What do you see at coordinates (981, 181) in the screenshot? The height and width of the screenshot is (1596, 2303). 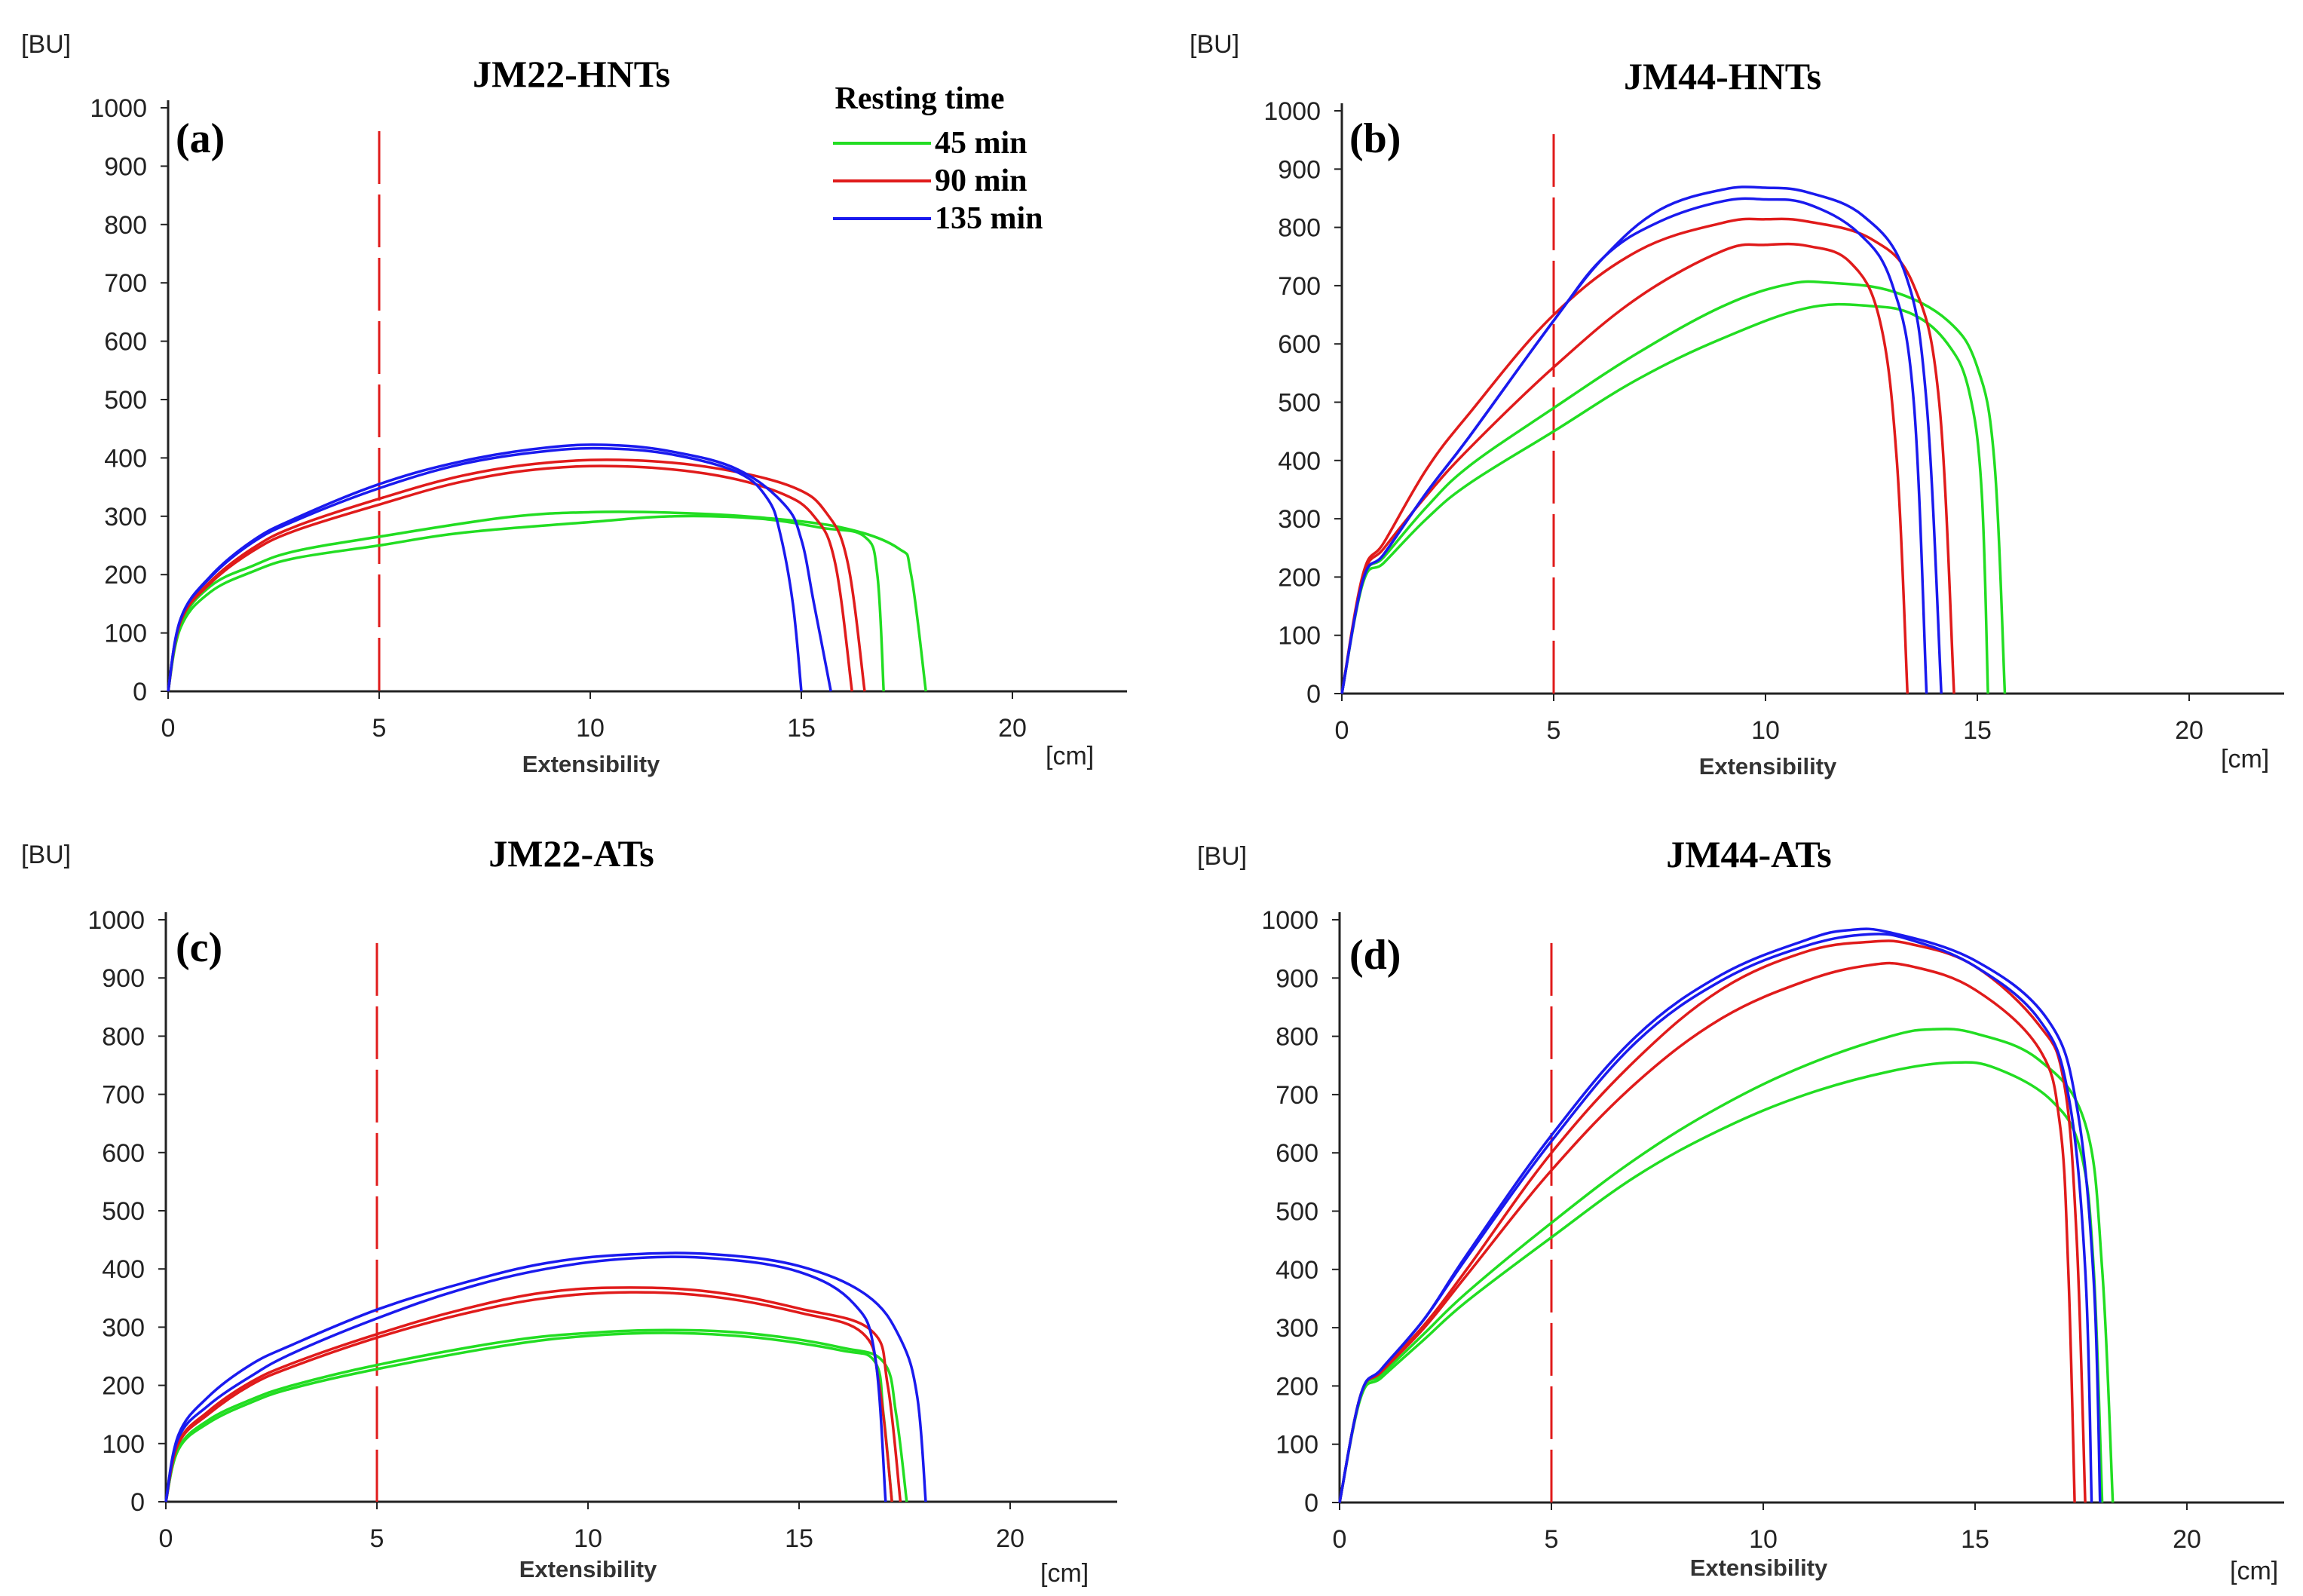 I see `legend-label-90-min: 90 min` at bounding box center [981, 181].